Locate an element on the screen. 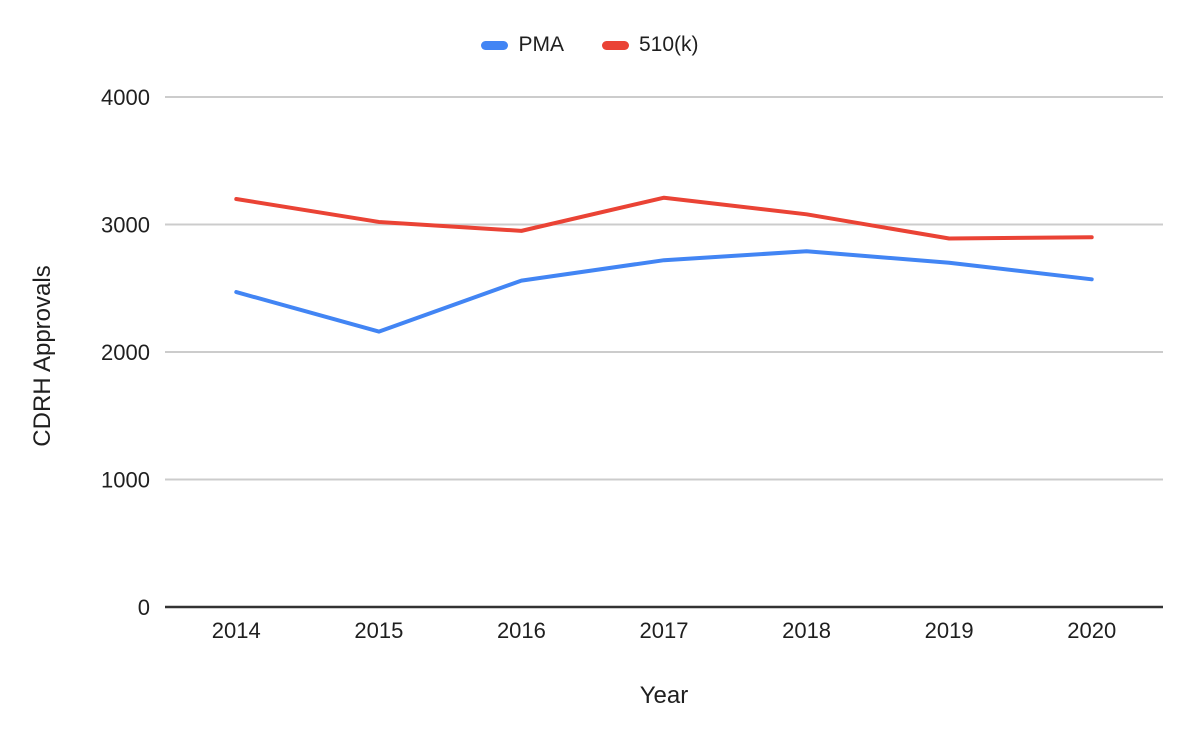  y-axis-title: CDRH Approvals is located at coordinates (42, 355).